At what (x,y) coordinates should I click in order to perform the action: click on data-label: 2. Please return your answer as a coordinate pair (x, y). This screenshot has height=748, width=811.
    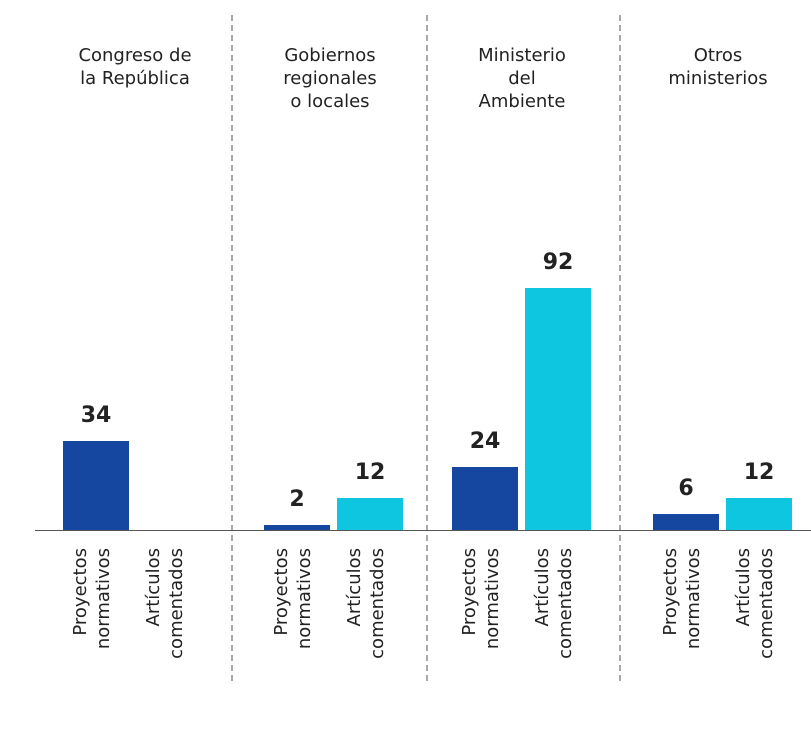
    Looking at the image, I should click on (297, 499).